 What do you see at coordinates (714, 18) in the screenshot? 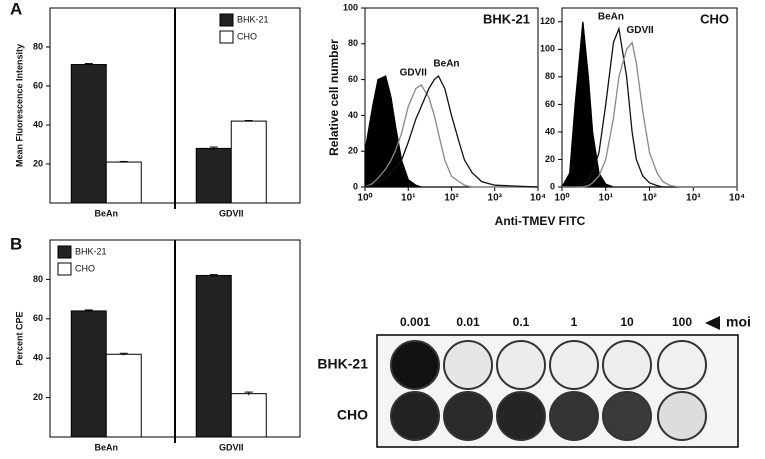
I see `chart-title: CHO` at bounding box center [714, 18].